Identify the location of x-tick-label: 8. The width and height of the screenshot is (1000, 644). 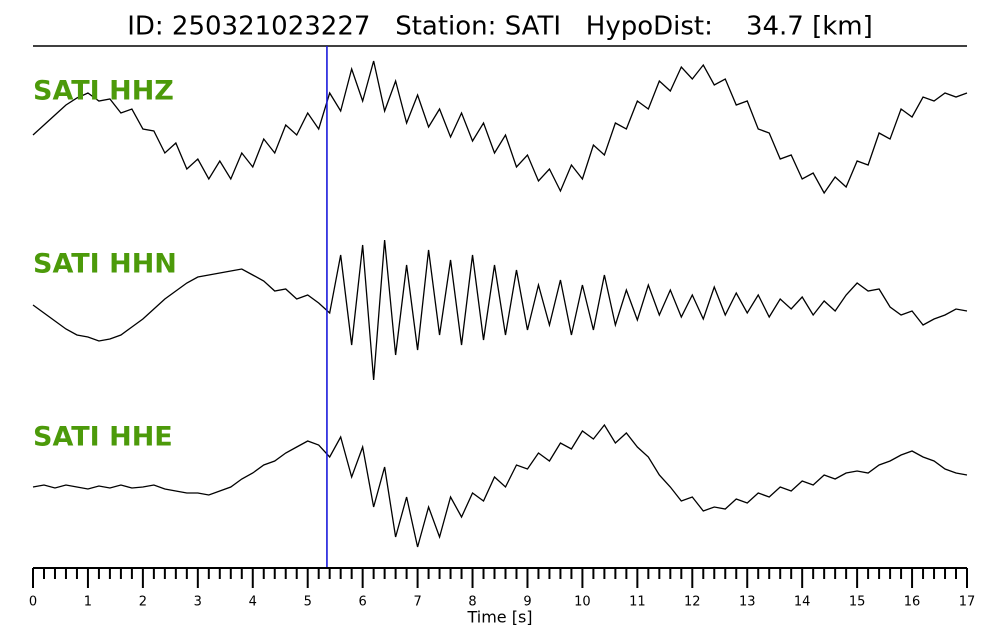
(472, 602).